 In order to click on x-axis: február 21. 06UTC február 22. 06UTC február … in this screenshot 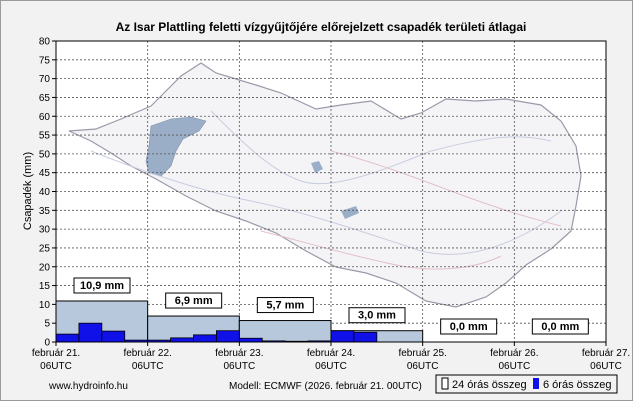, I will do `click(331, 357)`.